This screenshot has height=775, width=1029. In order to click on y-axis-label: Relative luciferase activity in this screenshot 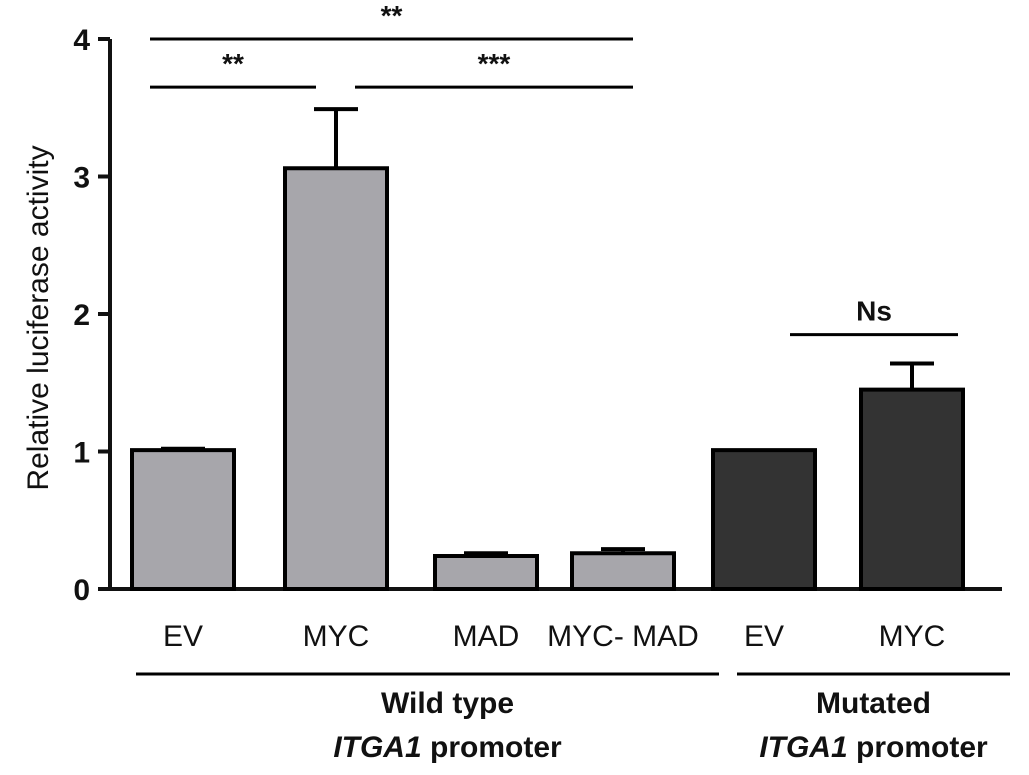, I will do `click(38, 317)`.